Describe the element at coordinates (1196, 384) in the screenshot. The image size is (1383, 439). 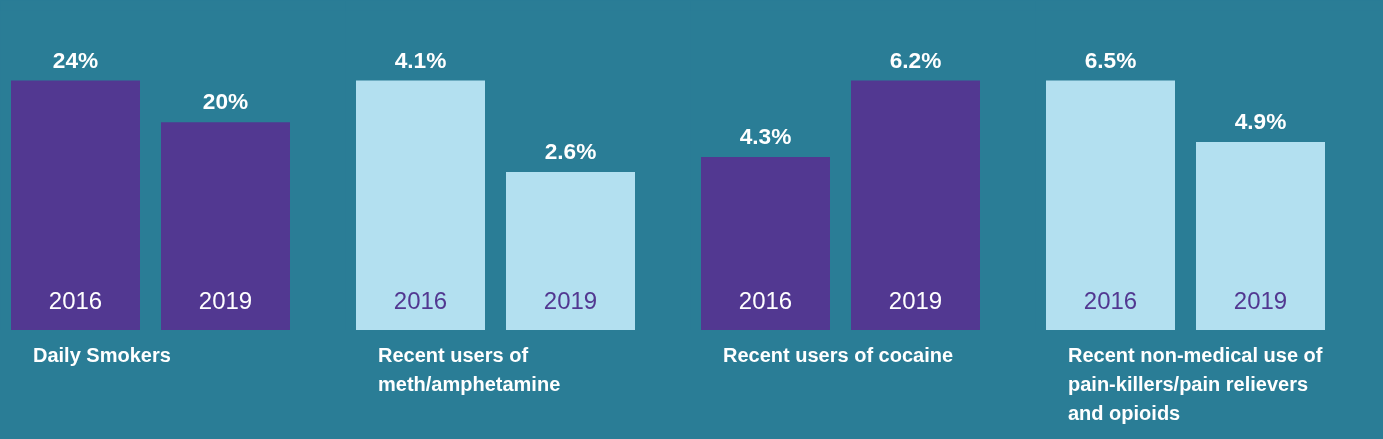
I see `x-axis-title: Recent non-medical use of pain-killers/pain relievers and opioids` at that location.